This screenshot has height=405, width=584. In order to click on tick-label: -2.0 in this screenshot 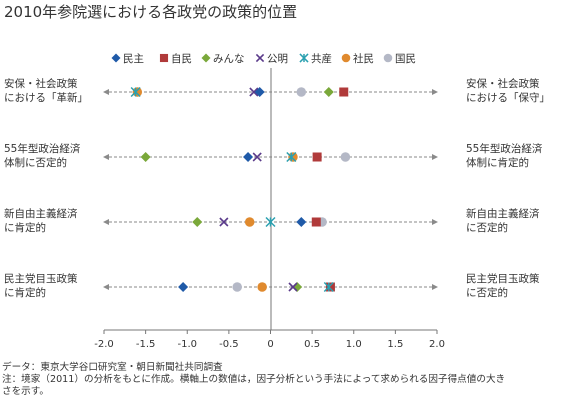, I will do `click(104, 344)`.